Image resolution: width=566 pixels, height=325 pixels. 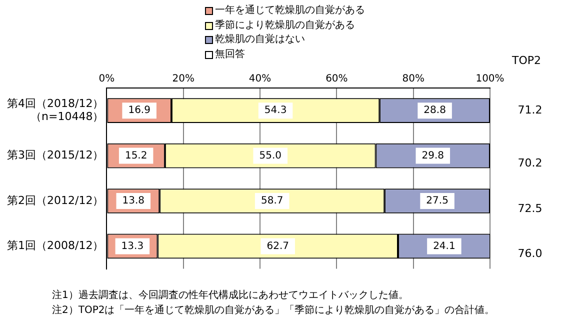 What do you see at coordinates (136, 156) in the screenshot?
I see `data-label: 15.2` at bounding box center [136, 156].